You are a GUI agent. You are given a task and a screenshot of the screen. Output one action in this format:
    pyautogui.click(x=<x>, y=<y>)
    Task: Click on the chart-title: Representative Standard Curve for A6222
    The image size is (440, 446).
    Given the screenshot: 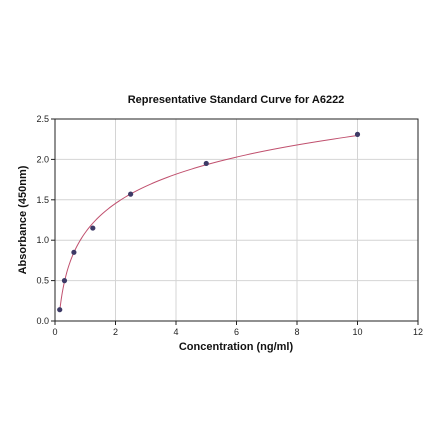 What is the action you would take?
    pyautogui.click(x=236, y=100)
    